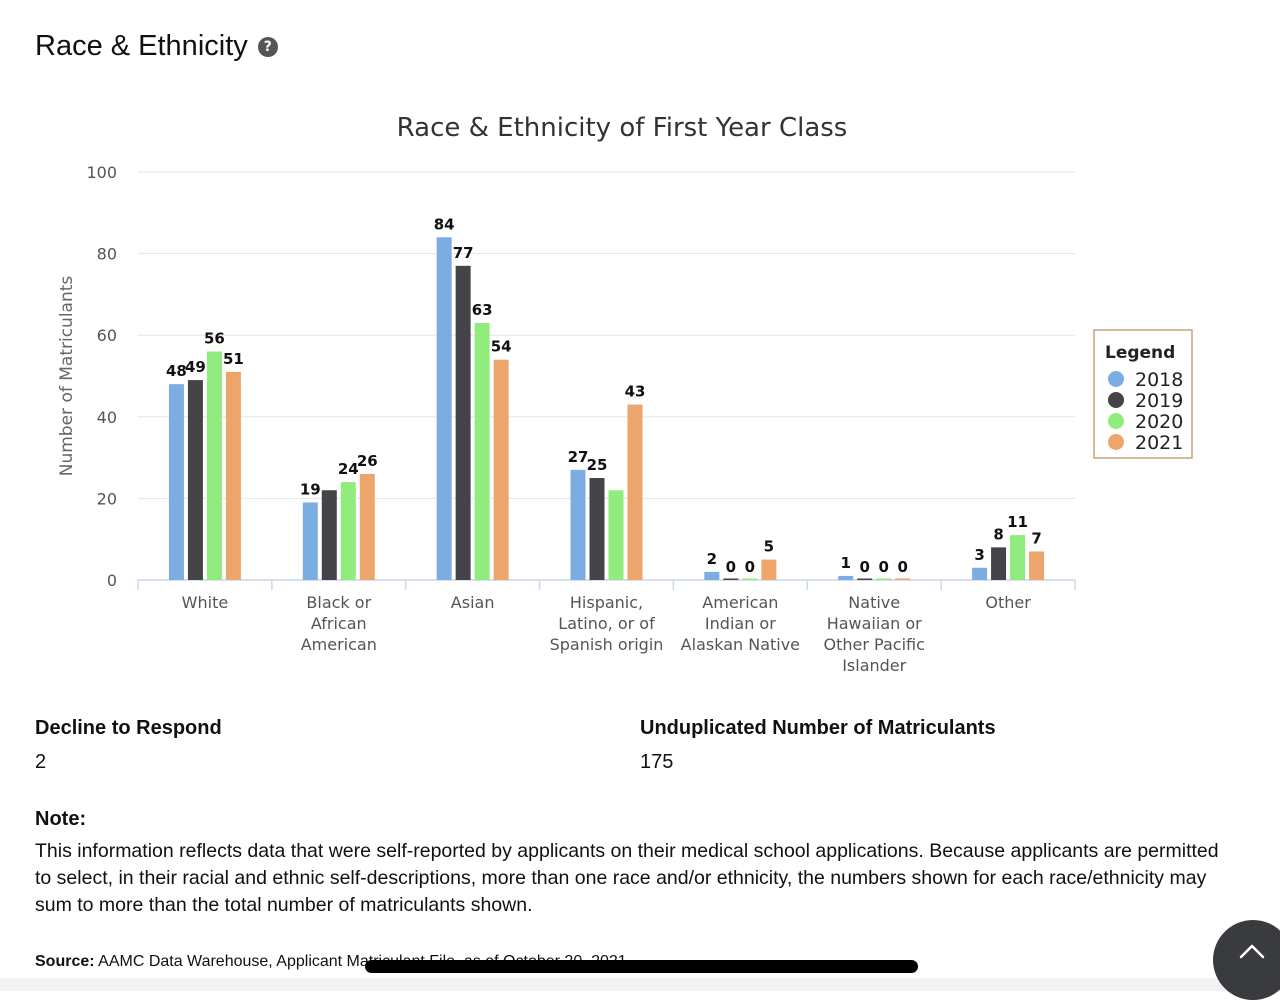 Image resolution: width=1280 pixels, height=1000 pixels. I want to click on data-label: 26, so click(367, 461).